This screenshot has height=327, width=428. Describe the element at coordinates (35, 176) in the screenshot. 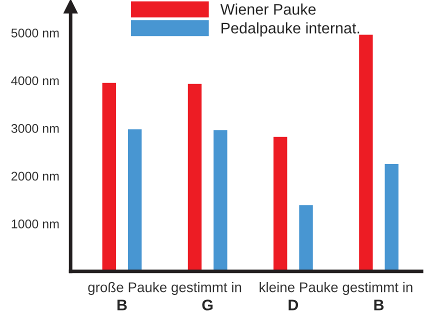

I see `y-tick-label: 2000 nm` at that location.